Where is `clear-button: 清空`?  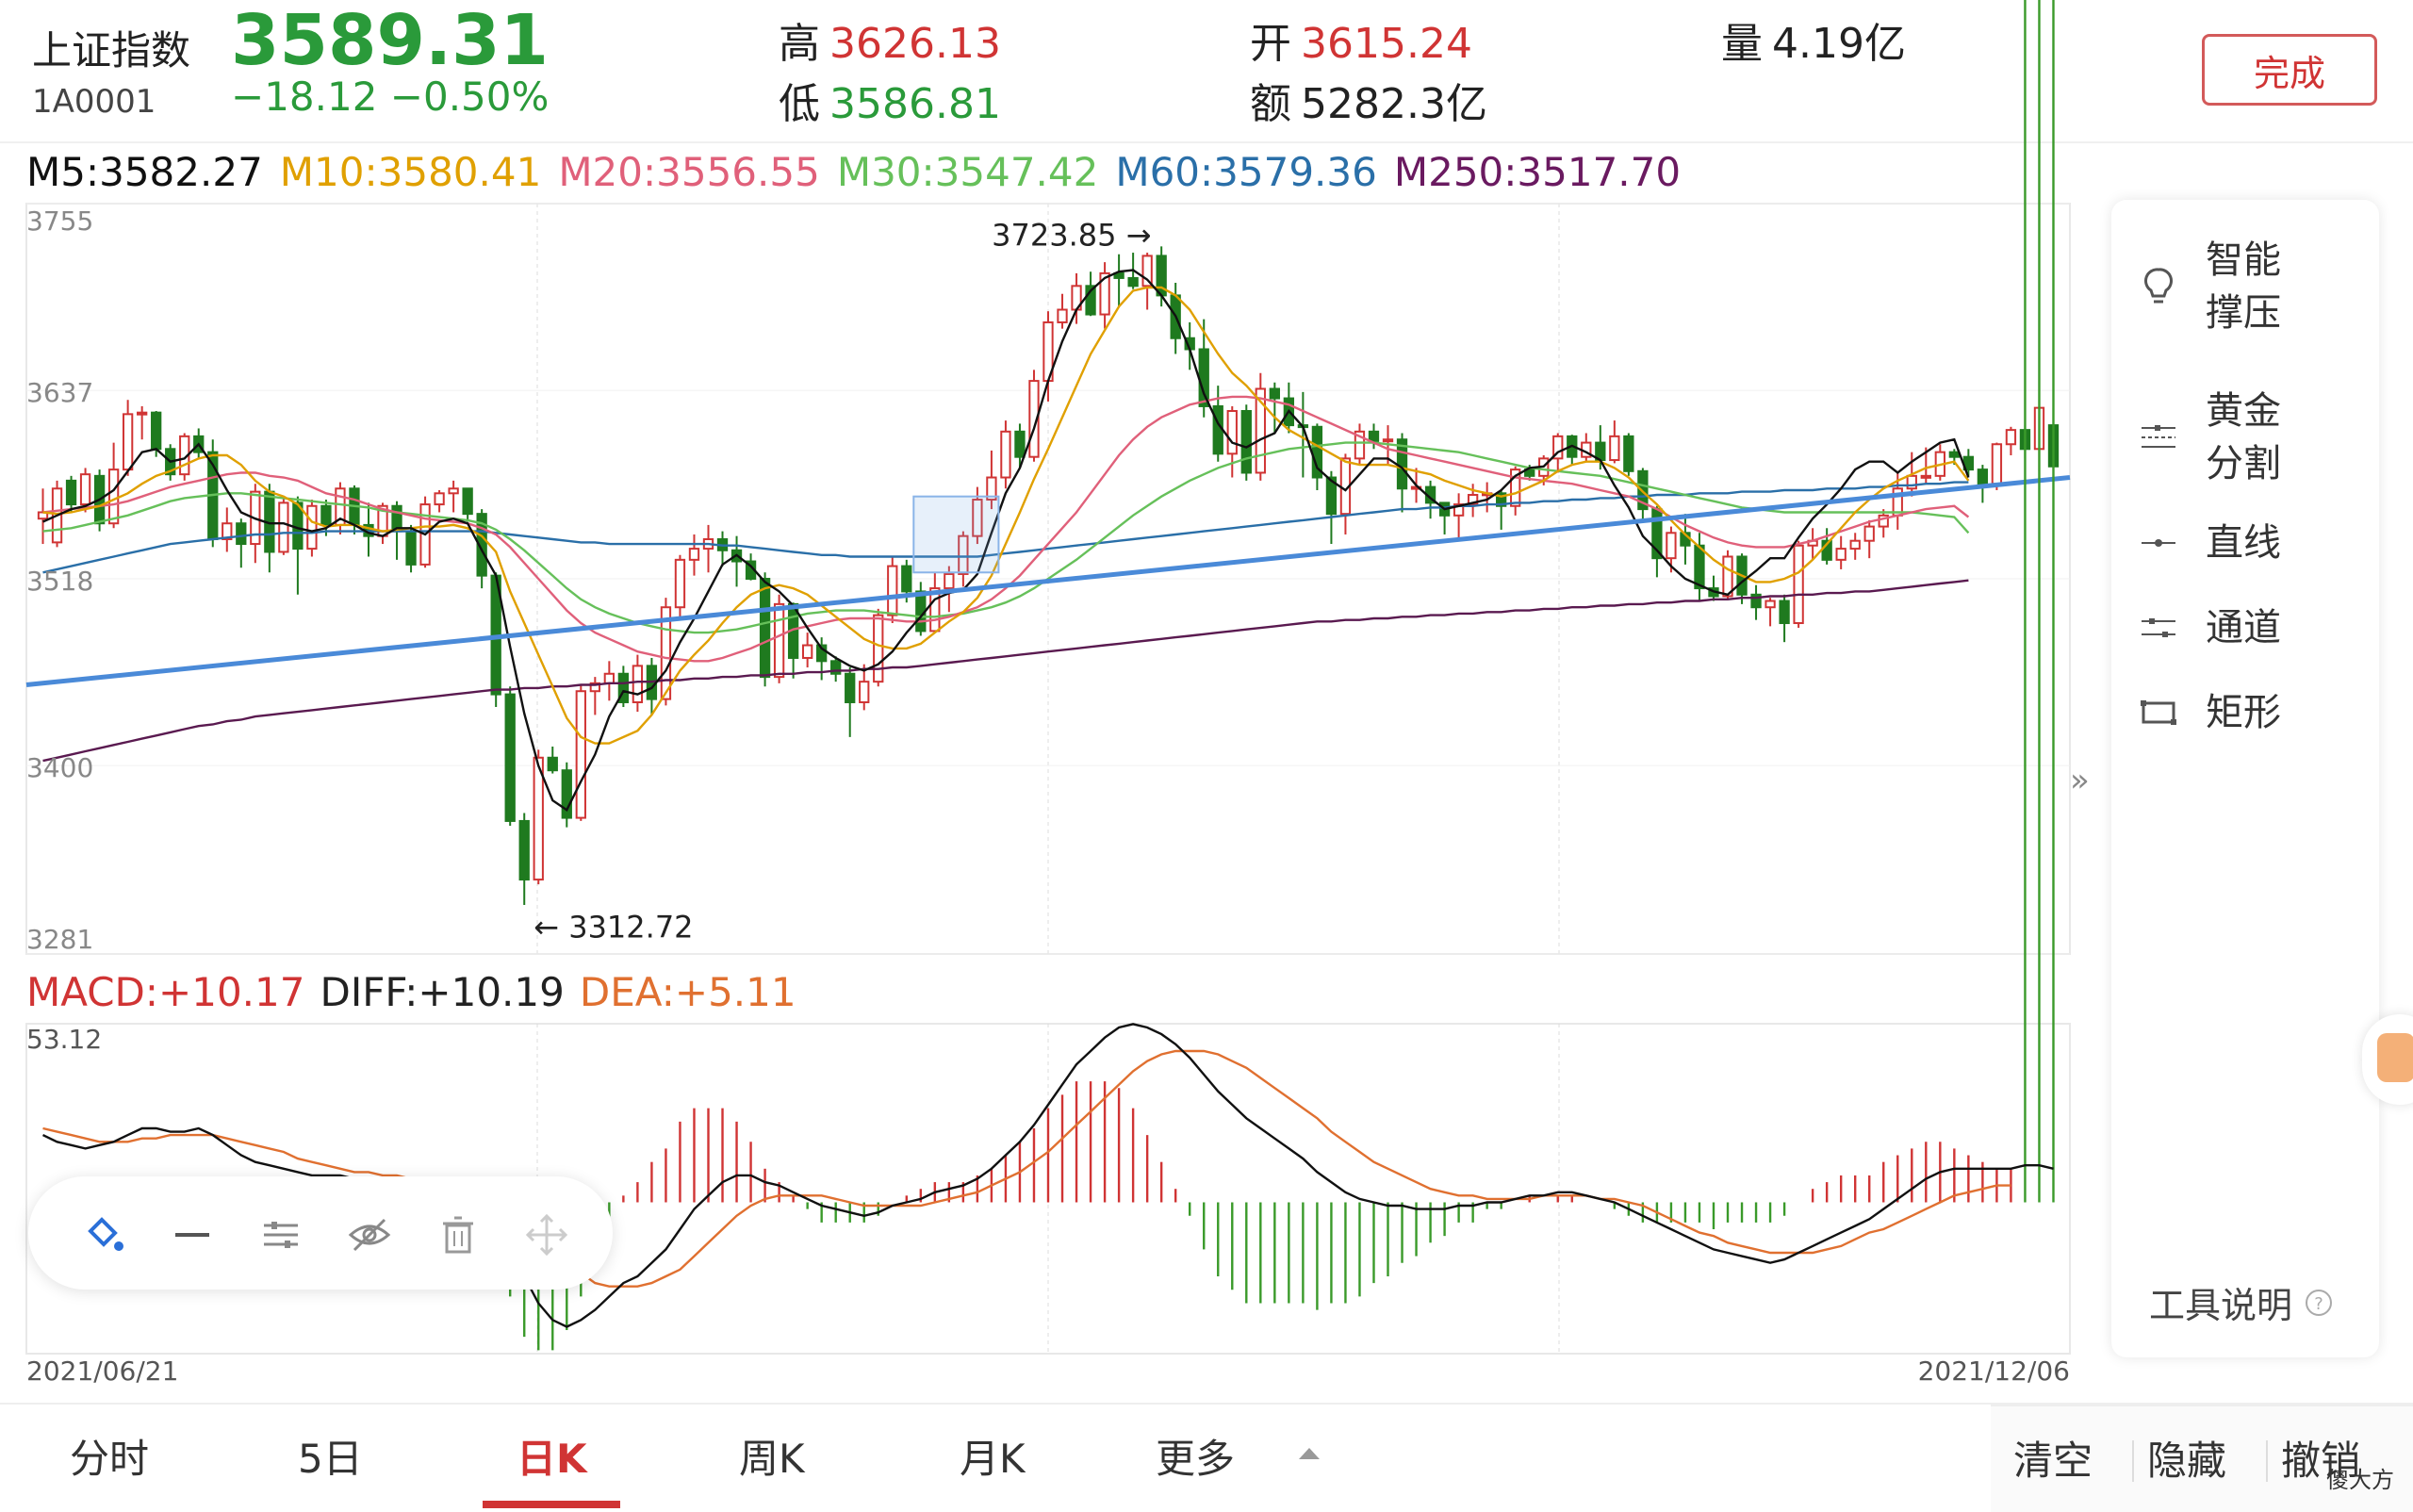 clear-button: 清空 is located at coordinates (2053, 1461).